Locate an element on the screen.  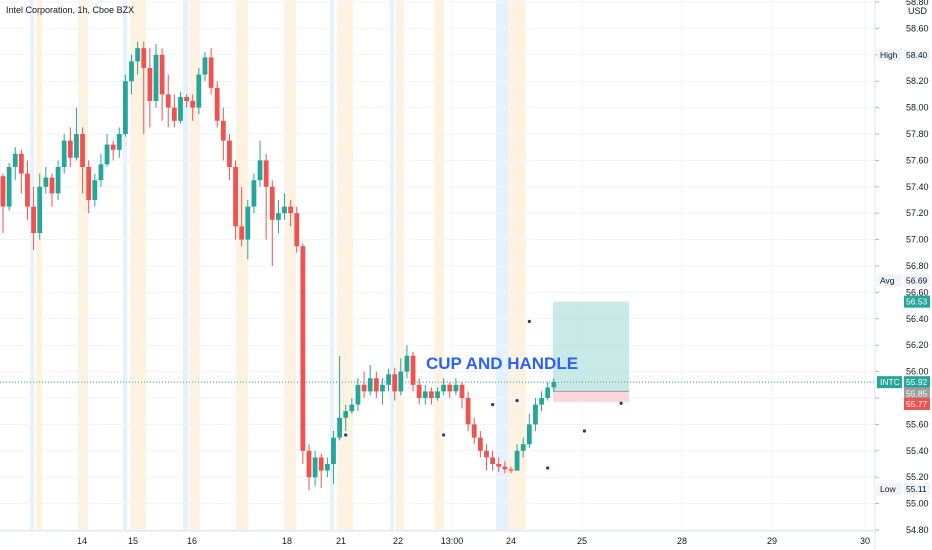
long-position-tool is located at coordinates (591, 351).